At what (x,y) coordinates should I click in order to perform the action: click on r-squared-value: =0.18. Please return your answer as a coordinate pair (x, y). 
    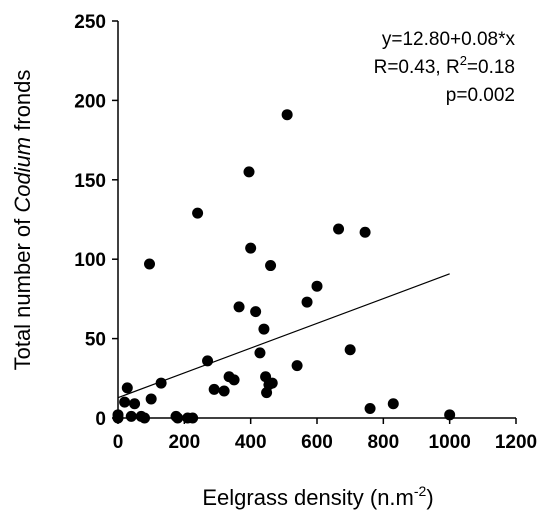
    Looking at the image, I should click on (491, 67).